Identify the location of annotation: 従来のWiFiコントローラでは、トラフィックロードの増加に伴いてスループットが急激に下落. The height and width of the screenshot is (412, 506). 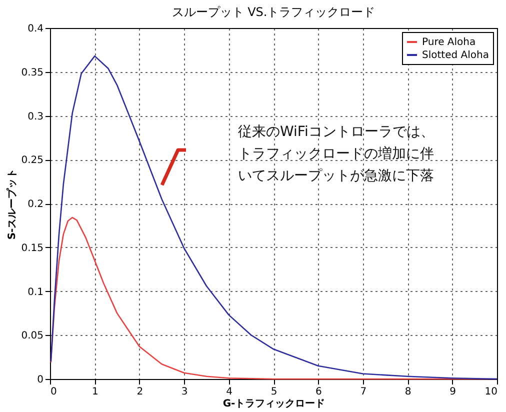
(336, 154).